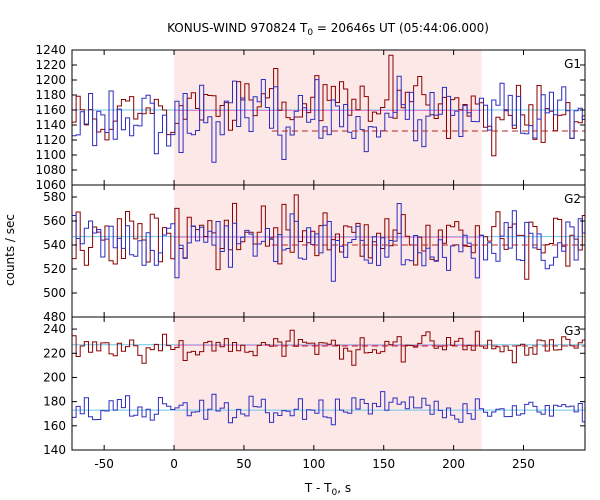 The image size is (600, 500). Describe the element at coordinates (54, 426) in the screenshot. I see `y-tick-label: 160` at that location.